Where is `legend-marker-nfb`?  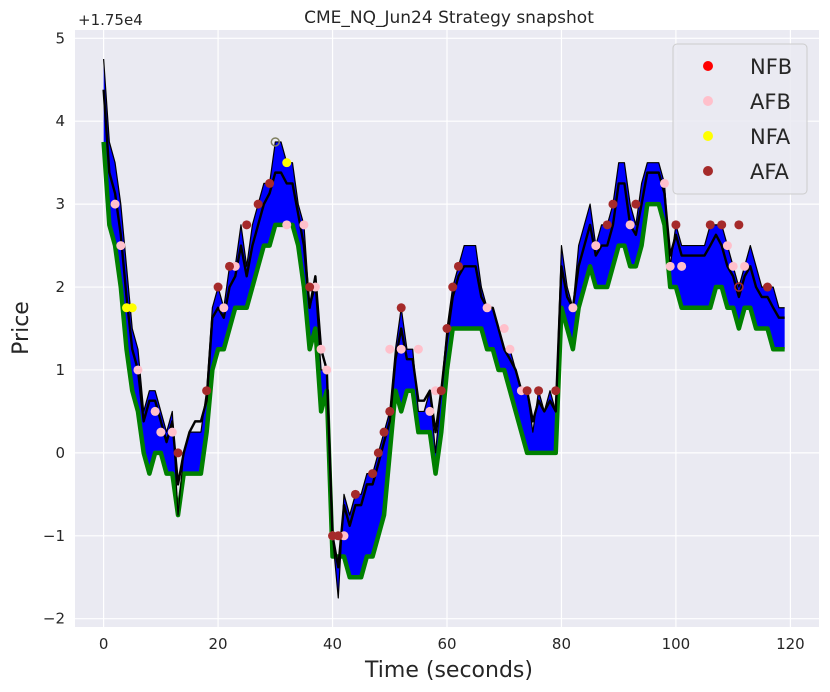 legend-marker-nfb is located at coordinates (708, 66).